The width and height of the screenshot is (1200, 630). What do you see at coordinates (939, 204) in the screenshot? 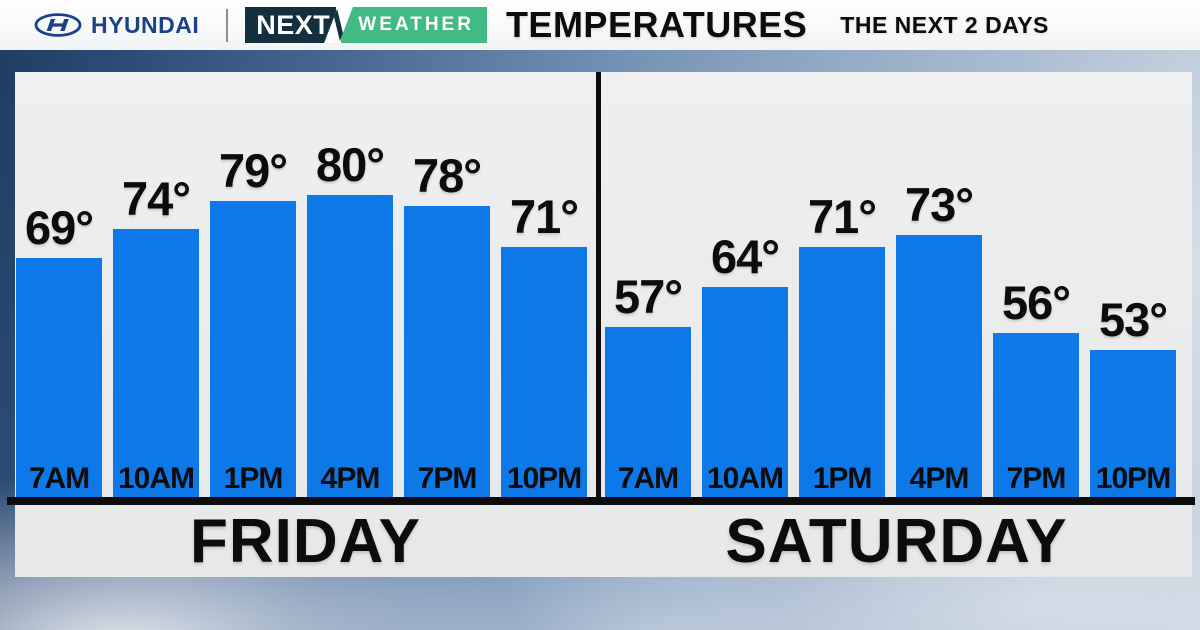
I see `temp-value-label: 73°` at bounding box center [939, 204].